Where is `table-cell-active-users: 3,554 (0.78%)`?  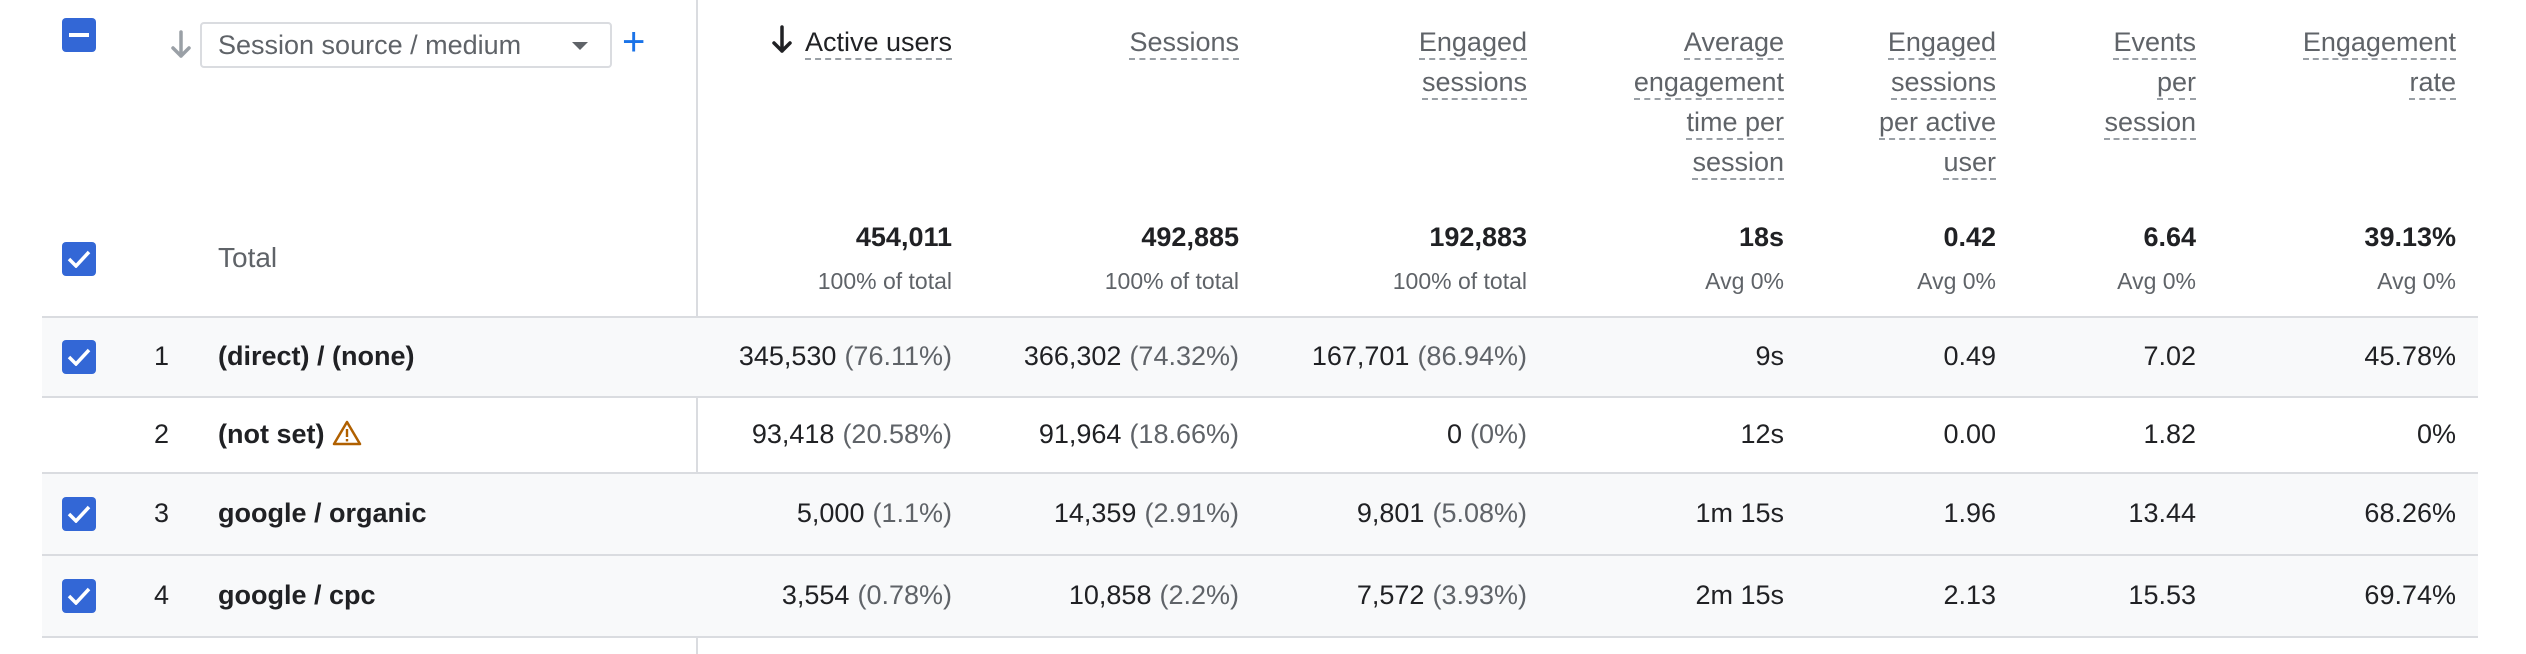
table-cell-active-users: 3,554 (0.78%) is located at coordinates (802, 595).